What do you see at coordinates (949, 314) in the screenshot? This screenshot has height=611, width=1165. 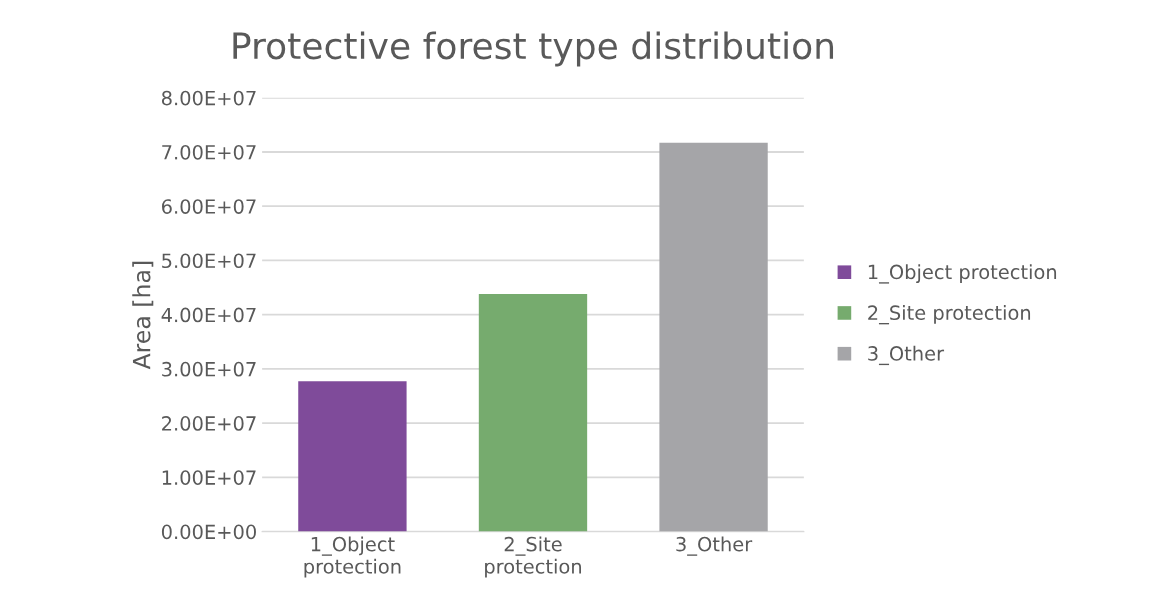 I see `legend-label: 2_Site protection` at bounding box center [949, 314].